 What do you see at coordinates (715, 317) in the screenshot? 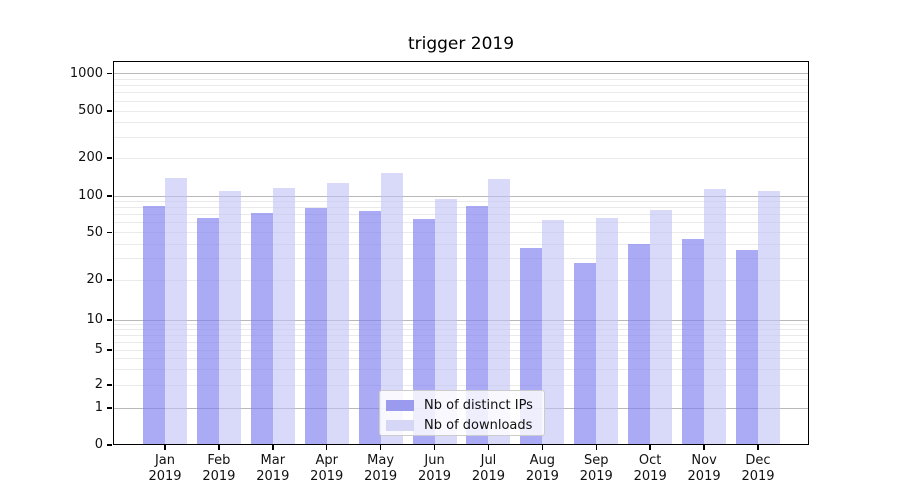
I see `bar-downloads-nov` at bounding box center [715, 317].